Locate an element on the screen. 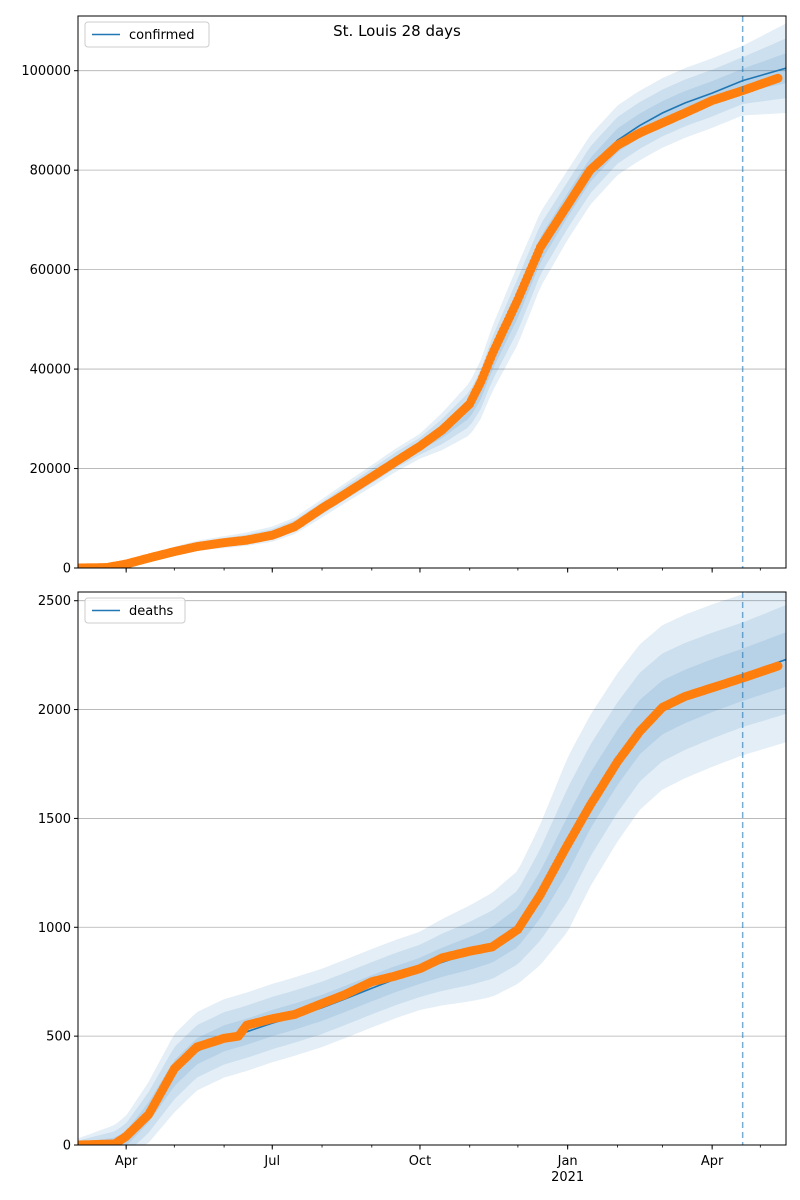 Image resolution: width=800 pixels, height=1200 pixels. y-tick-label: 60000 is located at coordinates (50, 270).